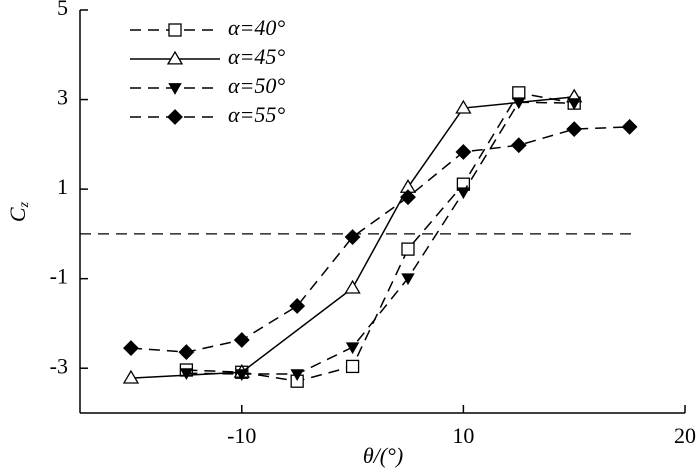 The image size is (700, 471). I want to click on legend-label: α=55°, so click(256, 114).